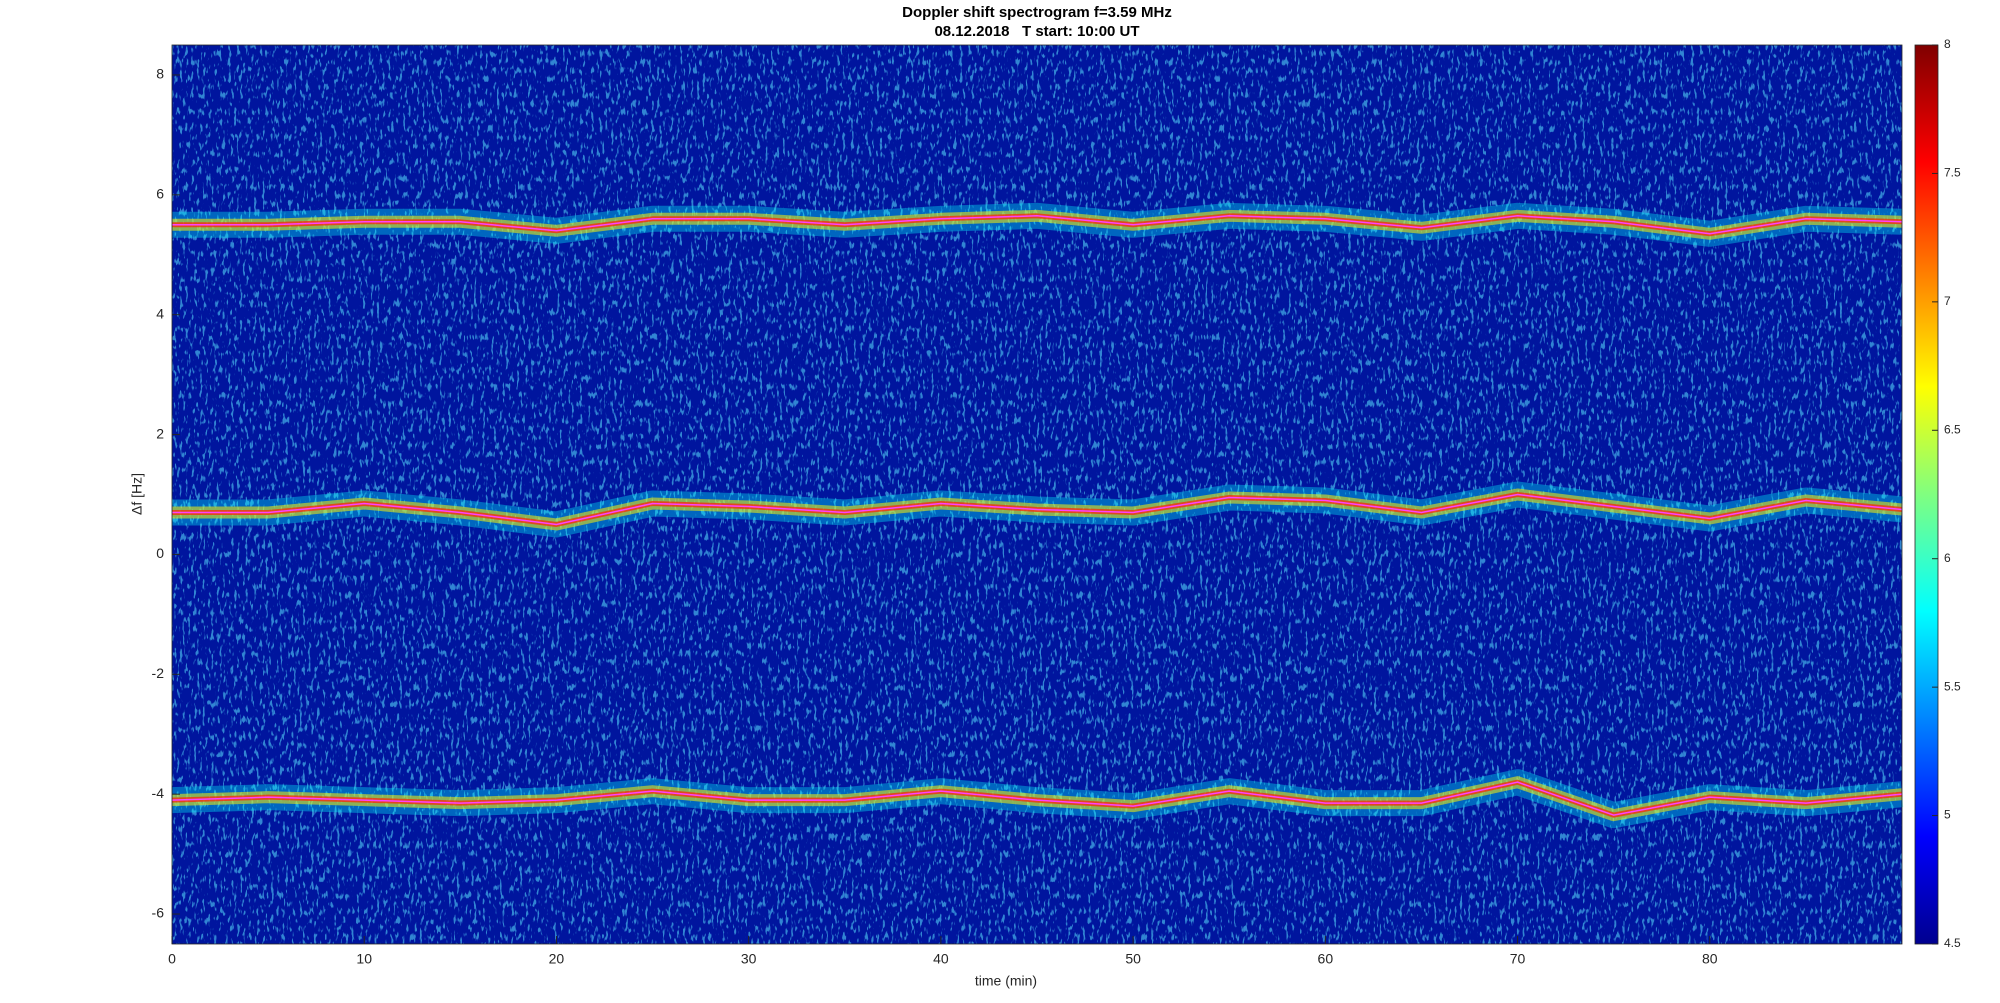  I want to click on x-tick-label: 0, so click(172, 959).